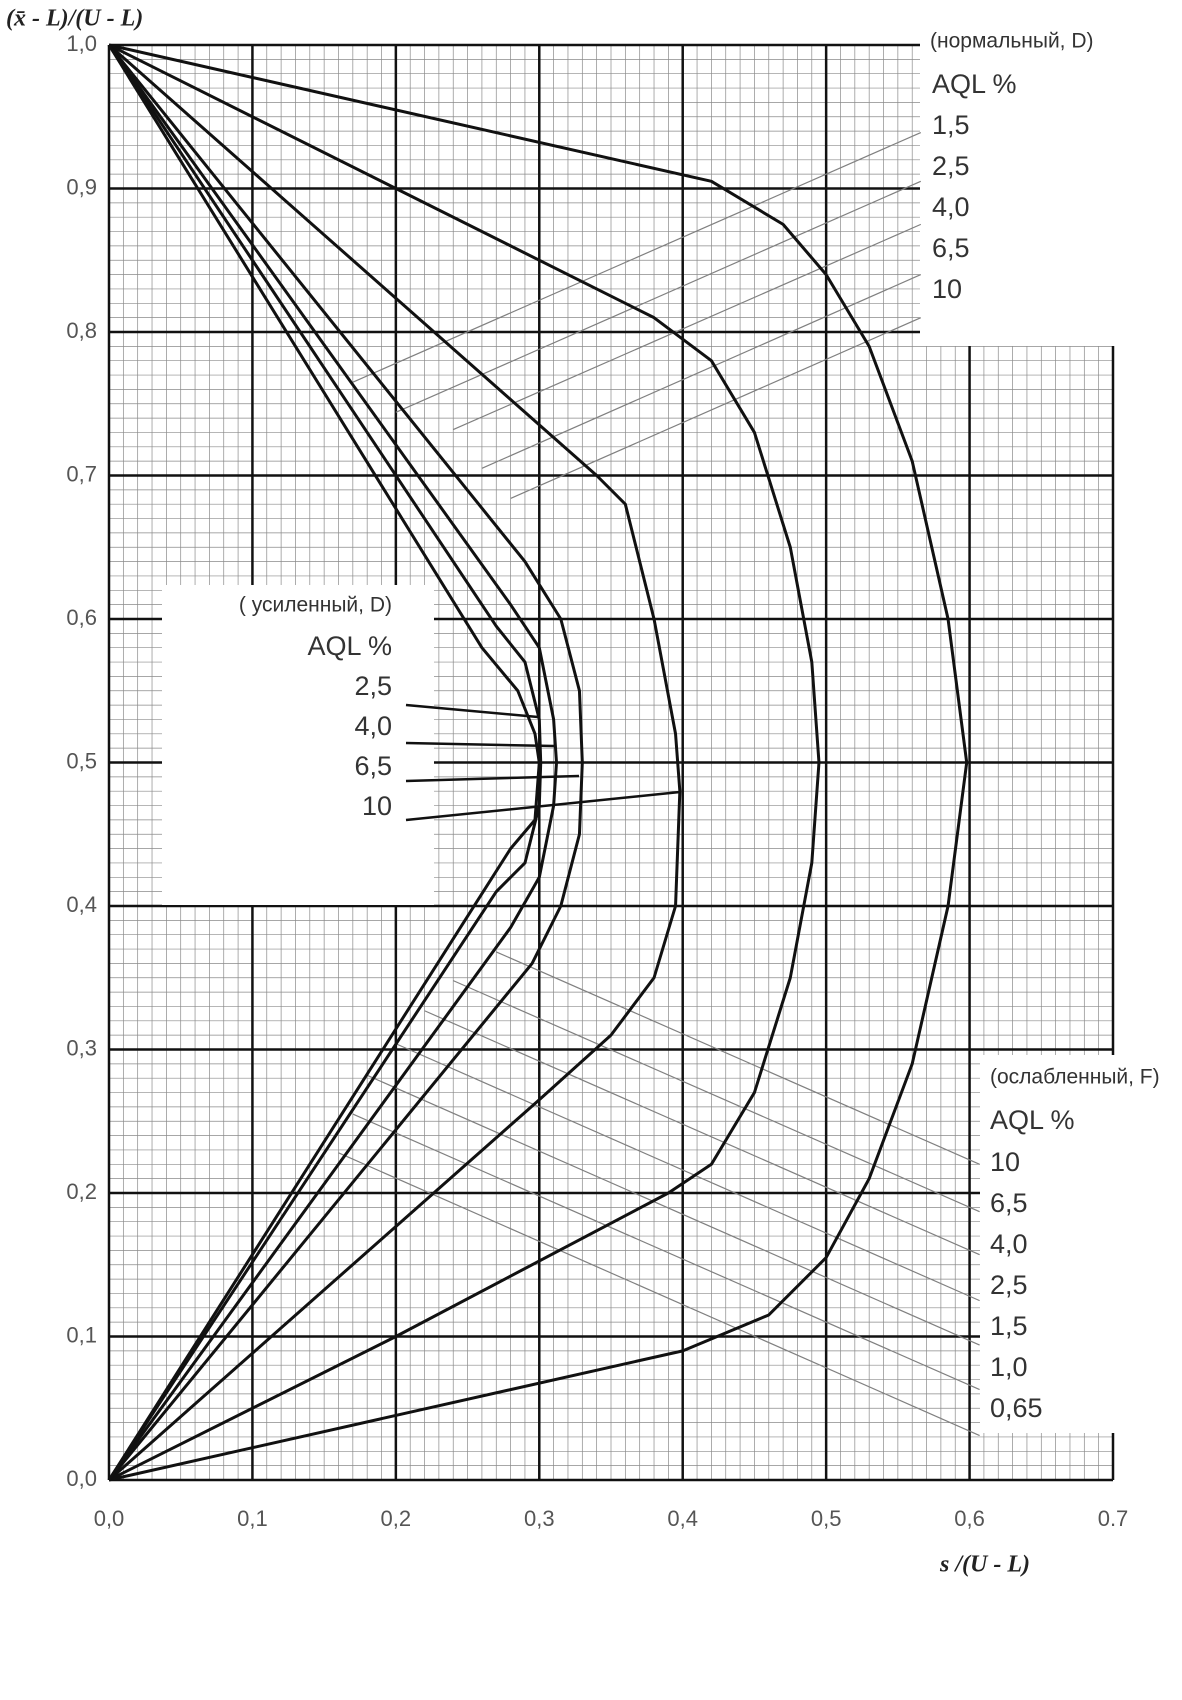 This screenshot has height=1700, width=1182. What do you see at coordinates (1016, 1408) in the screenshot?
I see `reduced-aql-label: 0,65` at bounding box center [1016, 1408].